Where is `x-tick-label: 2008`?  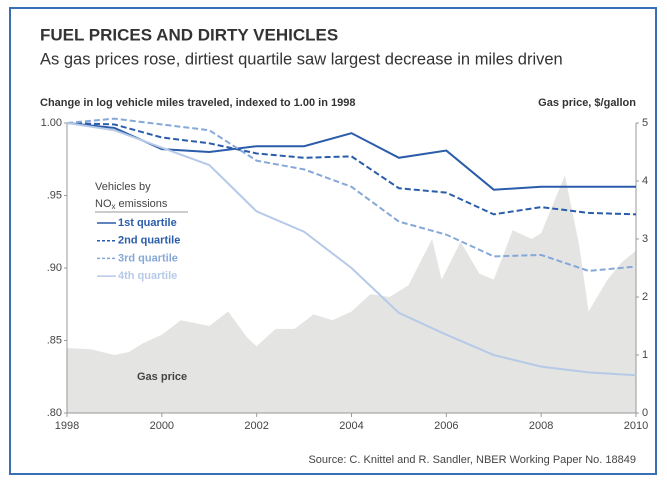 x-tick-label: 2008 is located at coordinates (541, 426).